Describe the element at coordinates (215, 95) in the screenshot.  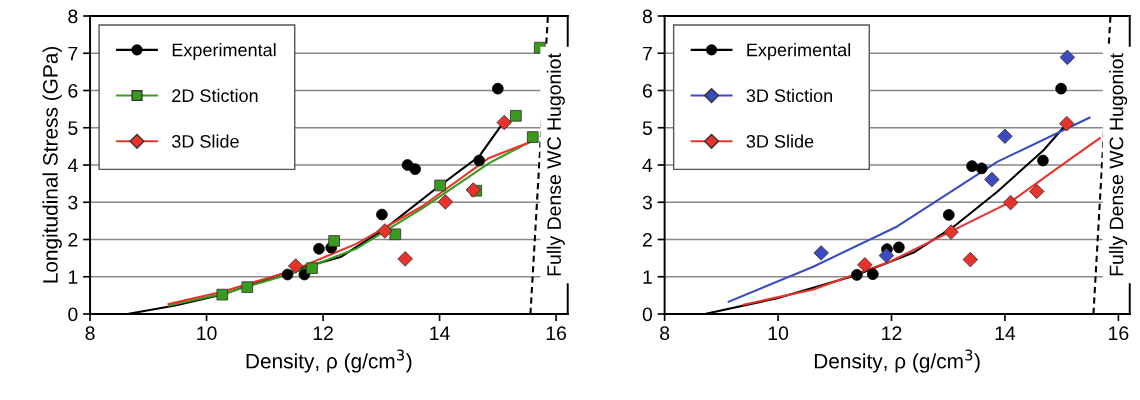
I see `legend-label: 2D Stiction` at that location.